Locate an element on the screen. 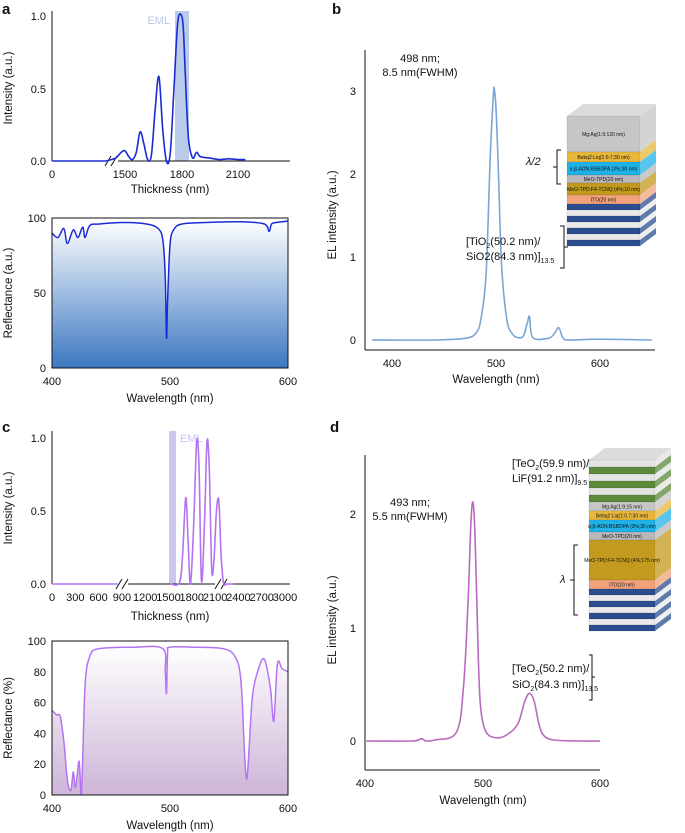 This screenshot has height=833, width=685. axis-break-c-left is located at coordinates (122, 584).